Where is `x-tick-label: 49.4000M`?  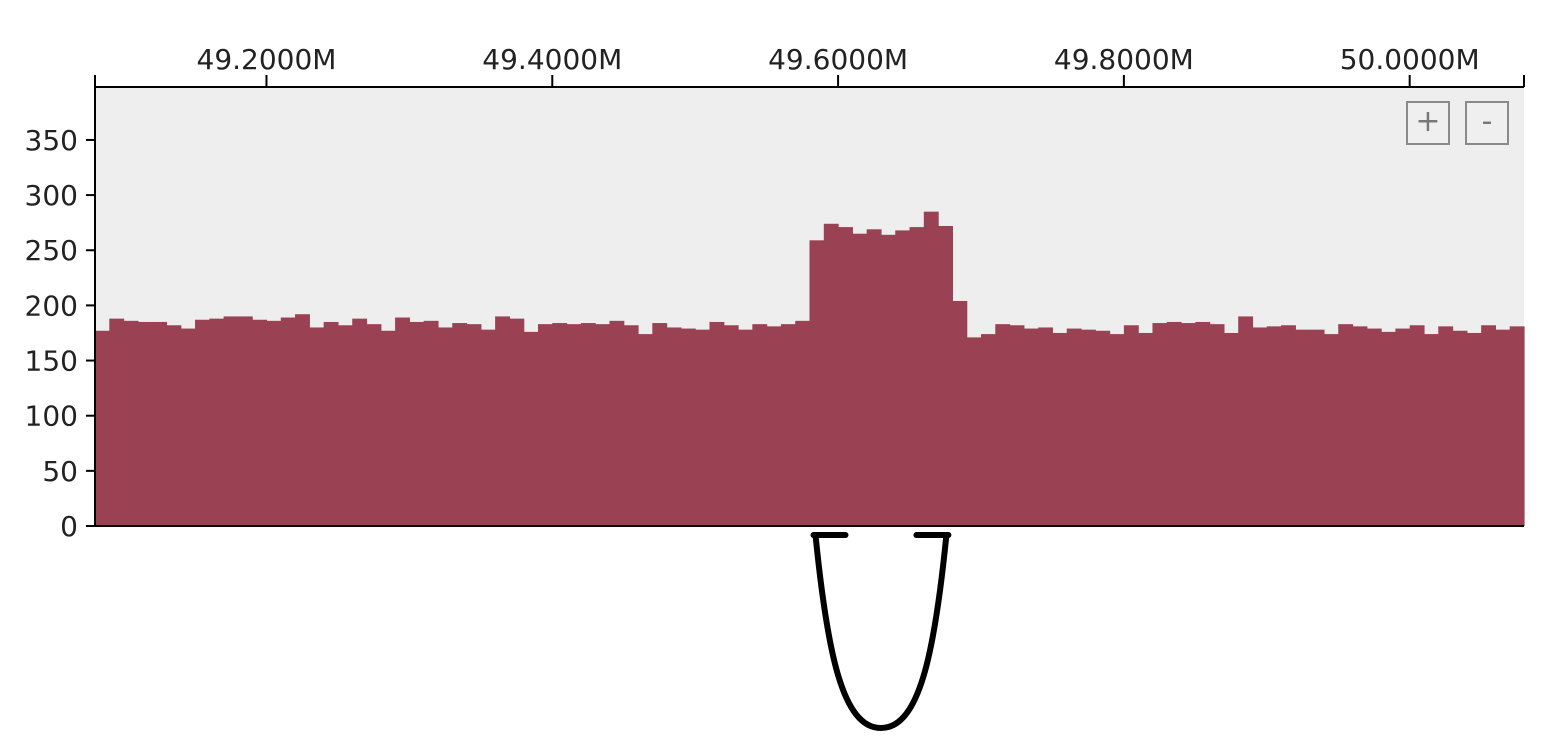
x-tick-label: 49.4000M is located at coordinates (552, 59).